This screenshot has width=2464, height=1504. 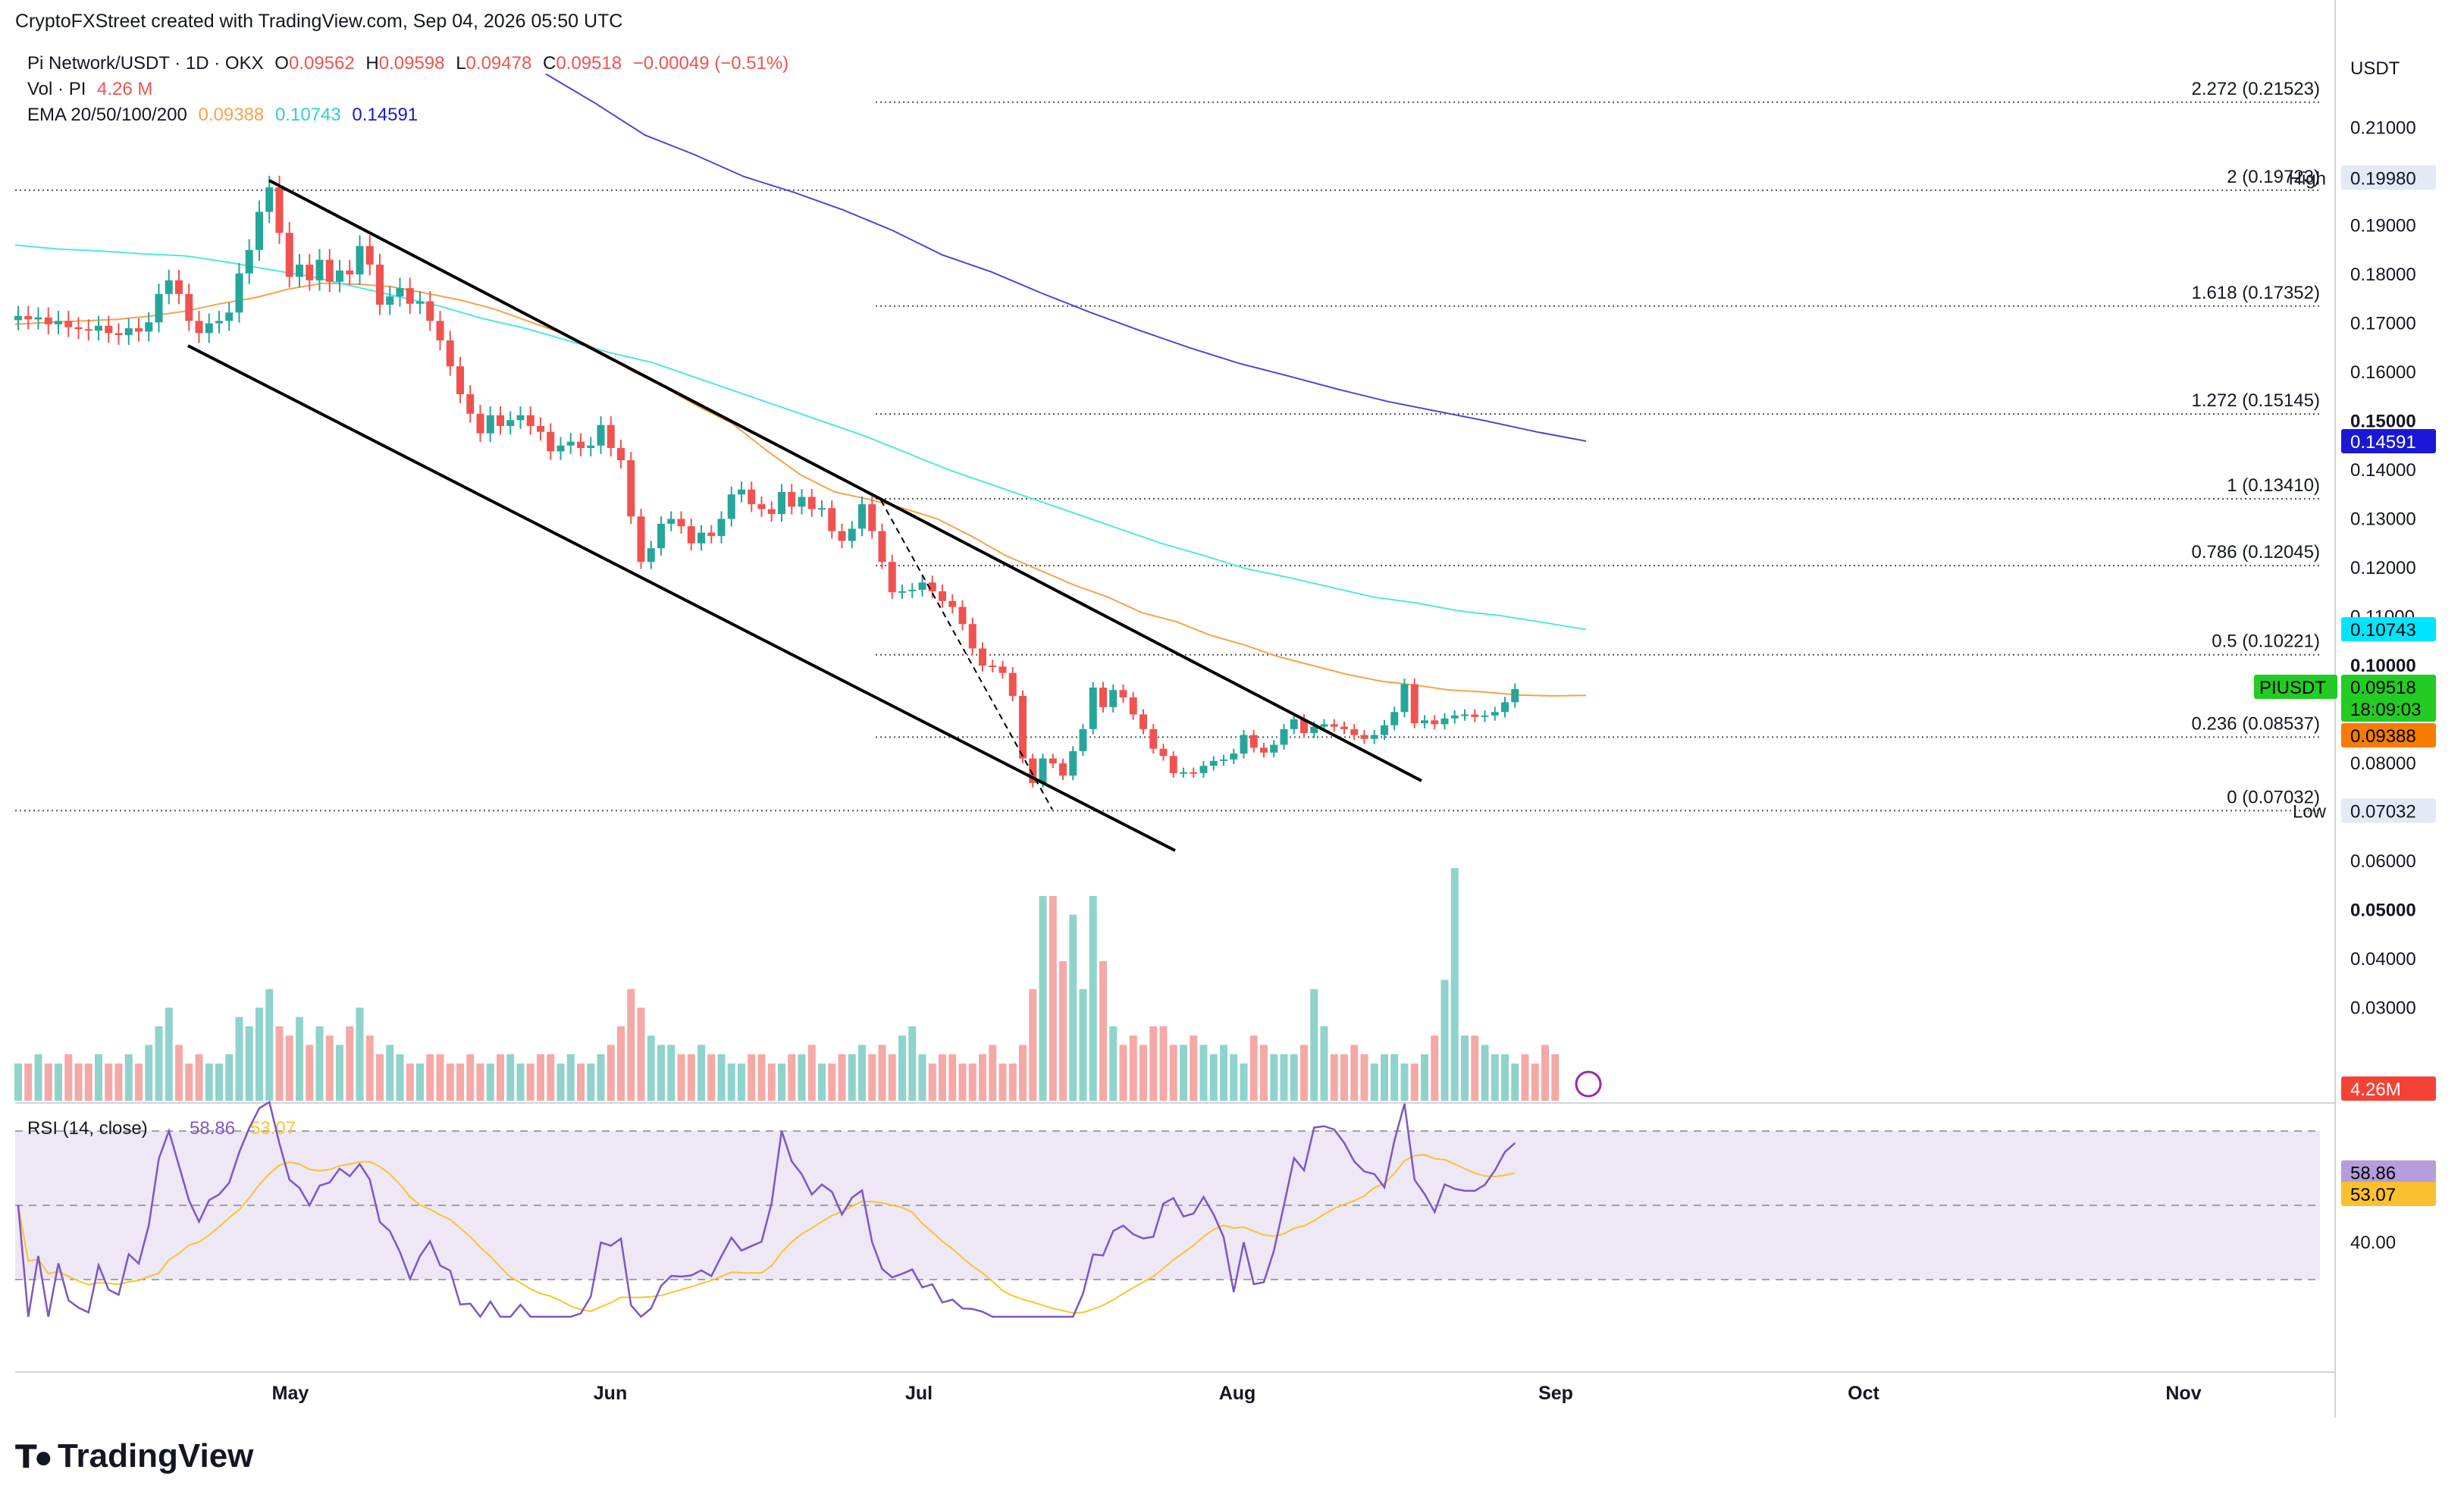 I want to click on price-tick-label: 0.03000, so click(x=2383, y=1008).